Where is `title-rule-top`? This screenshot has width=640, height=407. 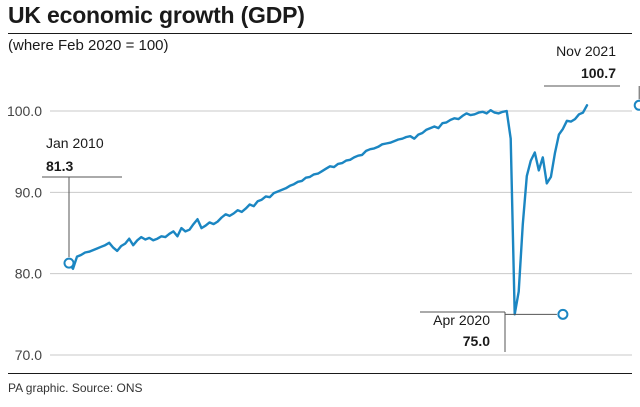
title-rule-top is located at coordinates (320, 33).